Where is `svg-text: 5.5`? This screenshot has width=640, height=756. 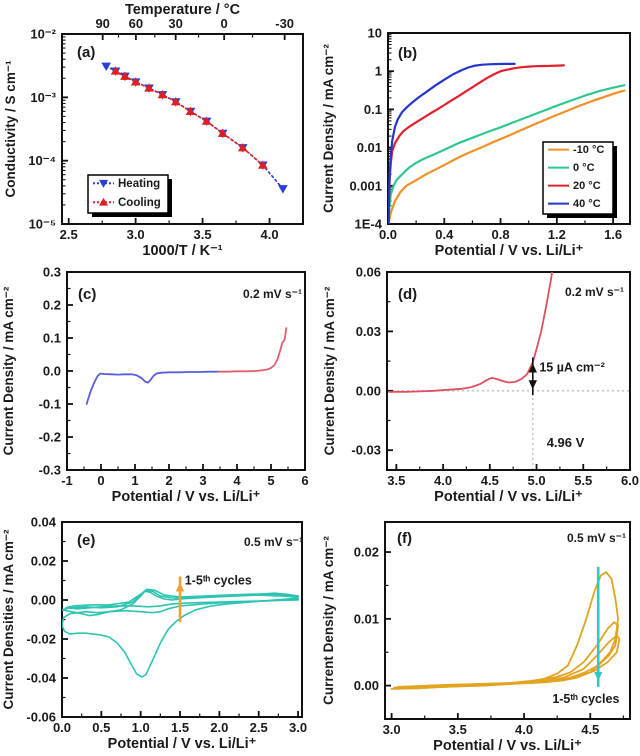
svg-text: 5.5 is located at coordinates (583, 480).